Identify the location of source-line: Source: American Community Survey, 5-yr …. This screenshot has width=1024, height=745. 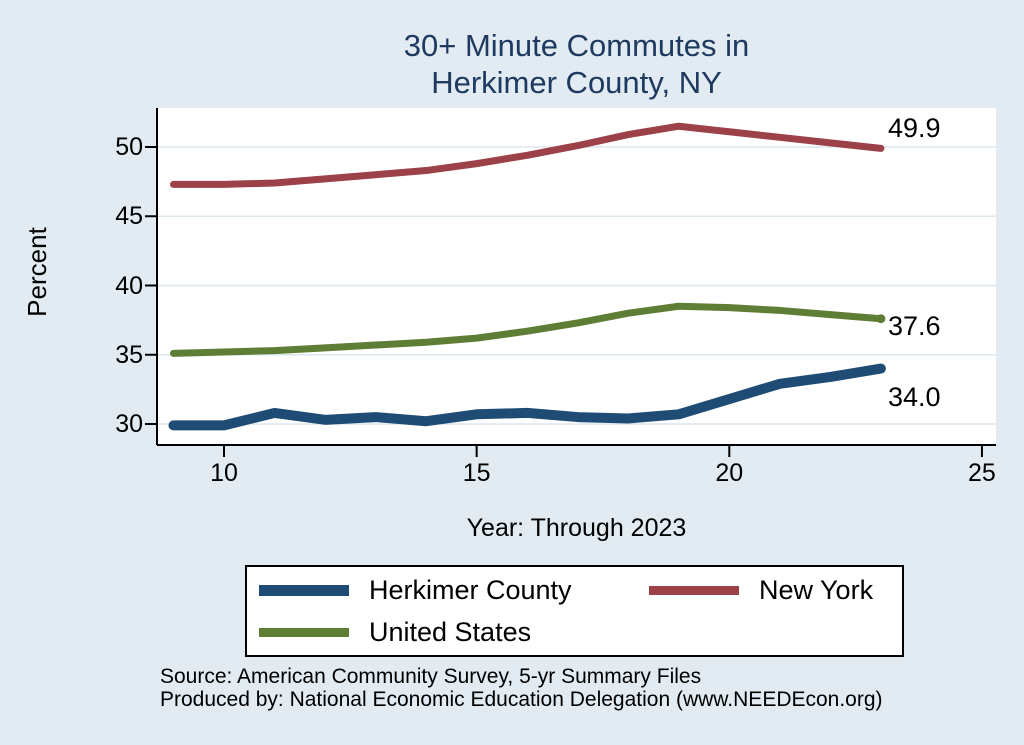
(431, 676).